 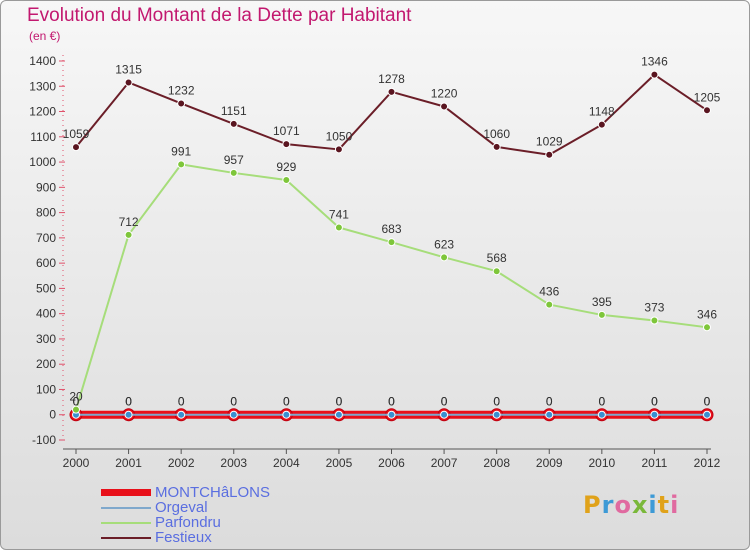 What do you see at coordinates (234, 111) in the screenshot?
I see `data-label: 1151` at bounding box center [234, 111].